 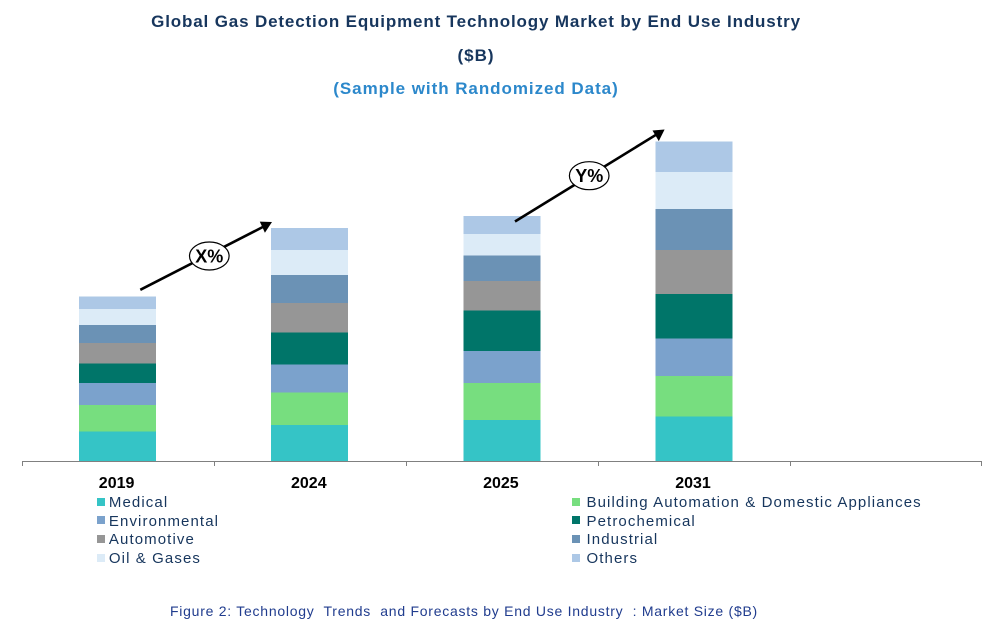 I want to click on svg-text: Y%, so click(x=589, y=176).